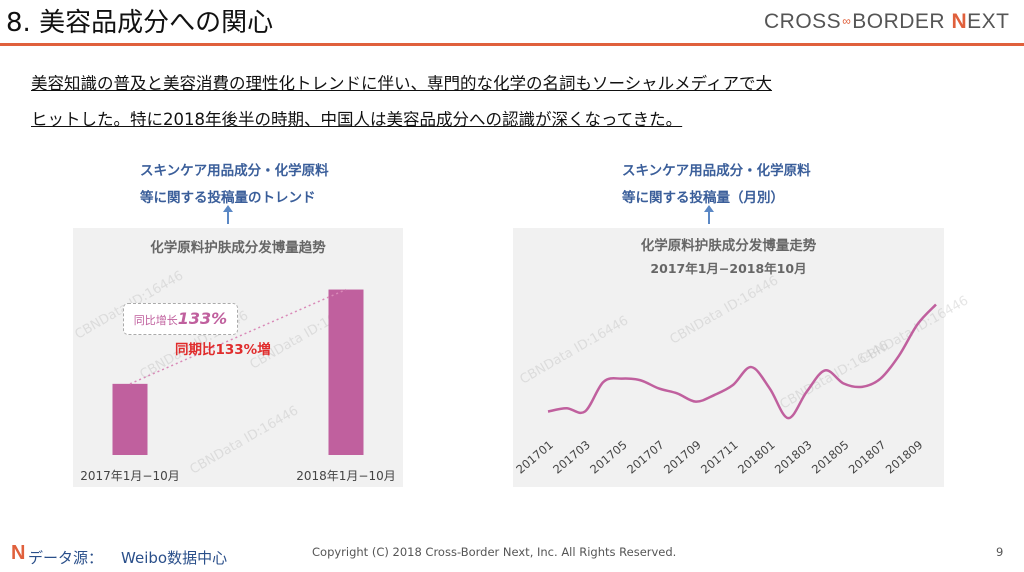 The height and width of the screenshot is (572, 1024). I want to click on line-chart-title: 化学原料护肤成分发博量走势, so click(728, 246).